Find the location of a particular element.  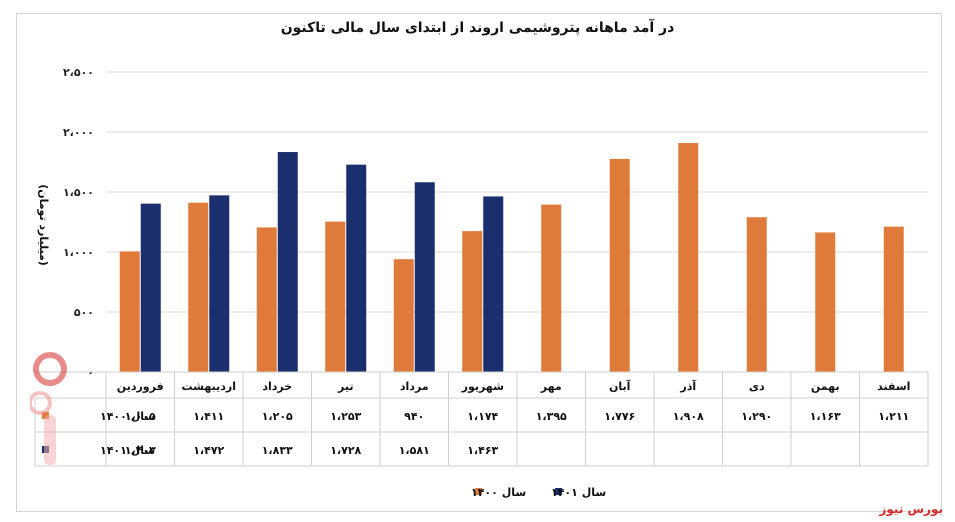

data-label: ۱،۴۶۳ is located at coordinates (482, 450).